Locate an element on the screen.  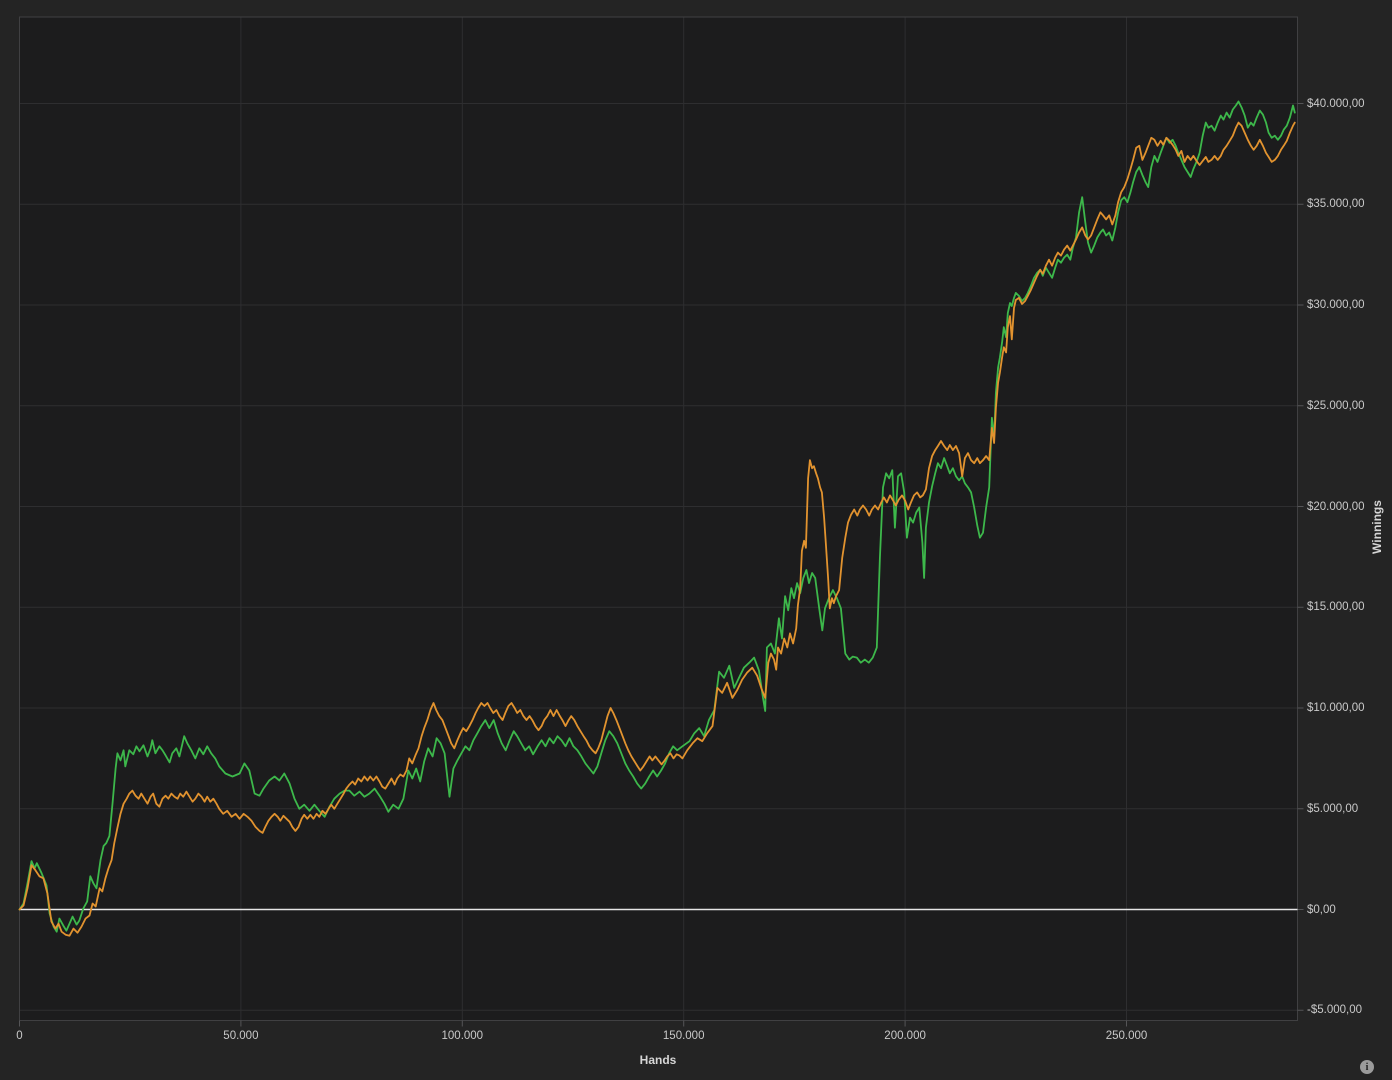
y-tick-label: $15.000,00 is located at coordinates (1336, 607).